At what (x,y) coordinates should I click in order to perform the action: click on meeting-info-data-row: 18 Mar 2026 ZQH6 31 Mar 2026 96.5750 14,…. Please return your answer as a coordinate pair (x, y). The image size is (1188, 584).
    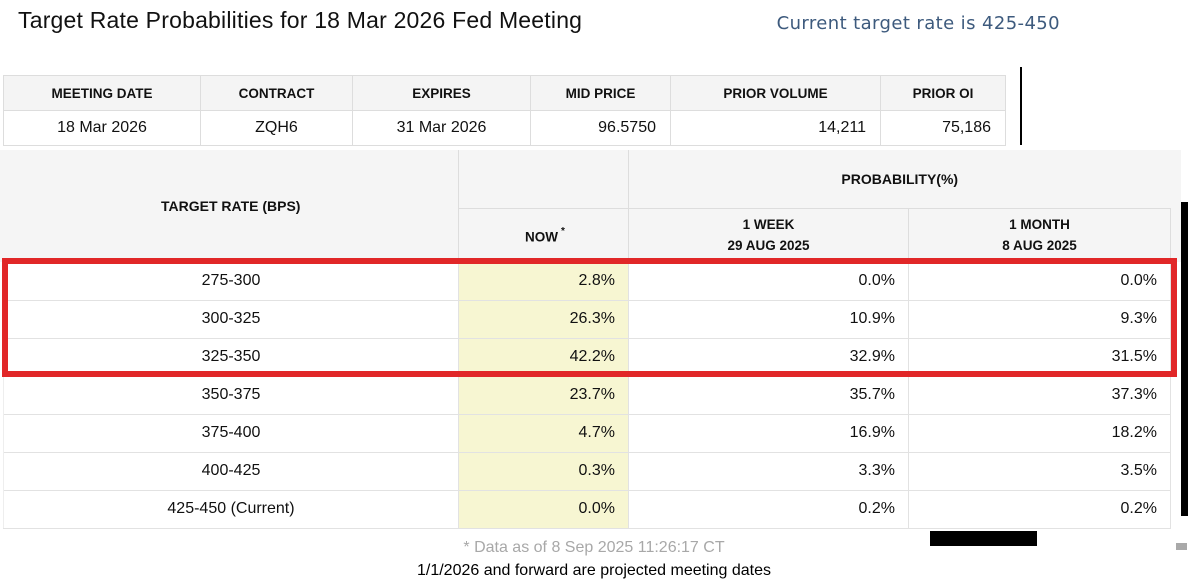
    Looking at the image, I should click on (504, 128).